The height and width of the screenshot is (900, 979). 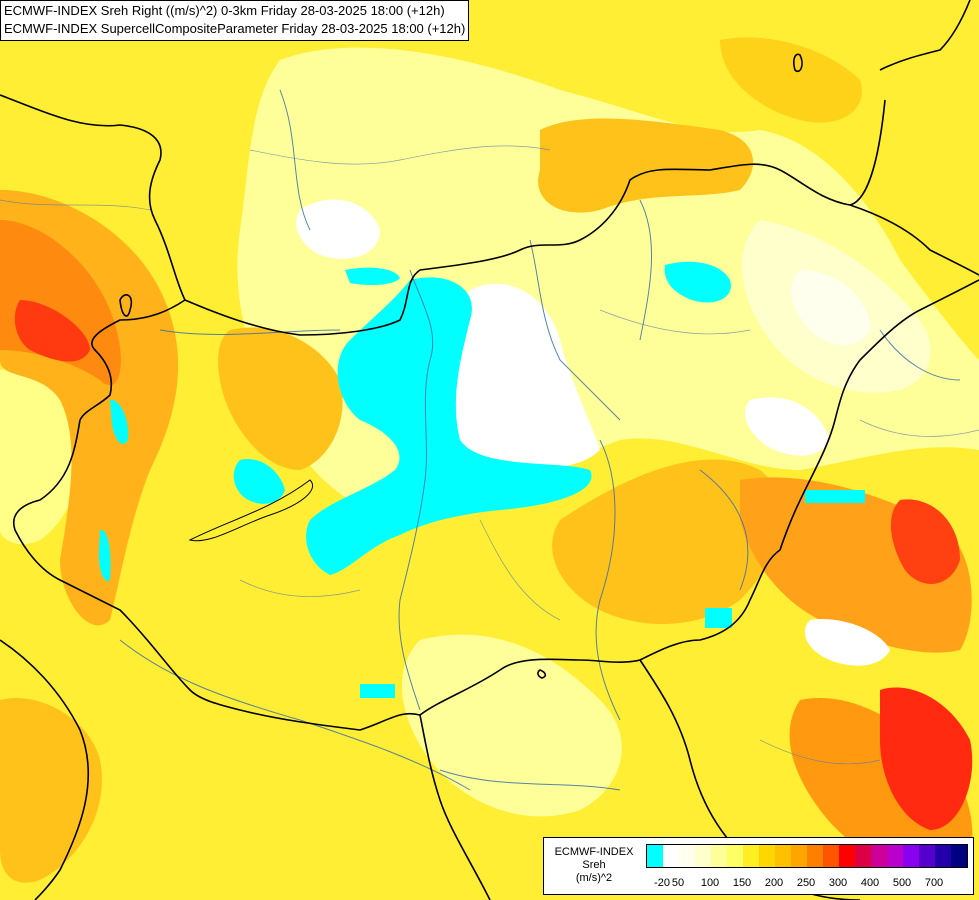 What do you see at coordinates (377, 691) in the screenshot?
I see `field-cyan-small4` at bounding box center [377, 691].